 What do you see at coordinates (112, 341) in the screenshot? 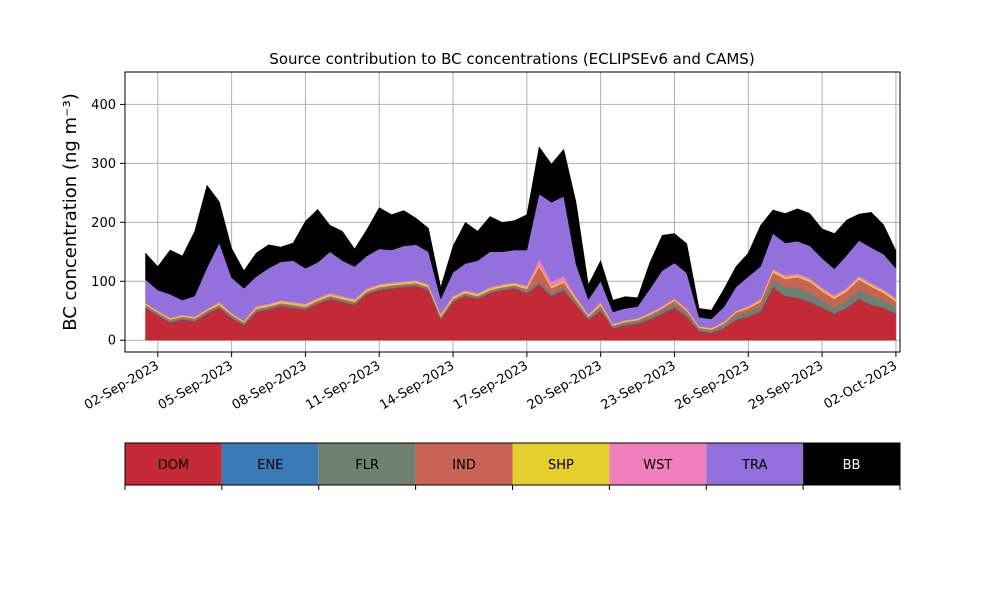
I see `y-tick-label: 0` at bounding box center [112, 341].